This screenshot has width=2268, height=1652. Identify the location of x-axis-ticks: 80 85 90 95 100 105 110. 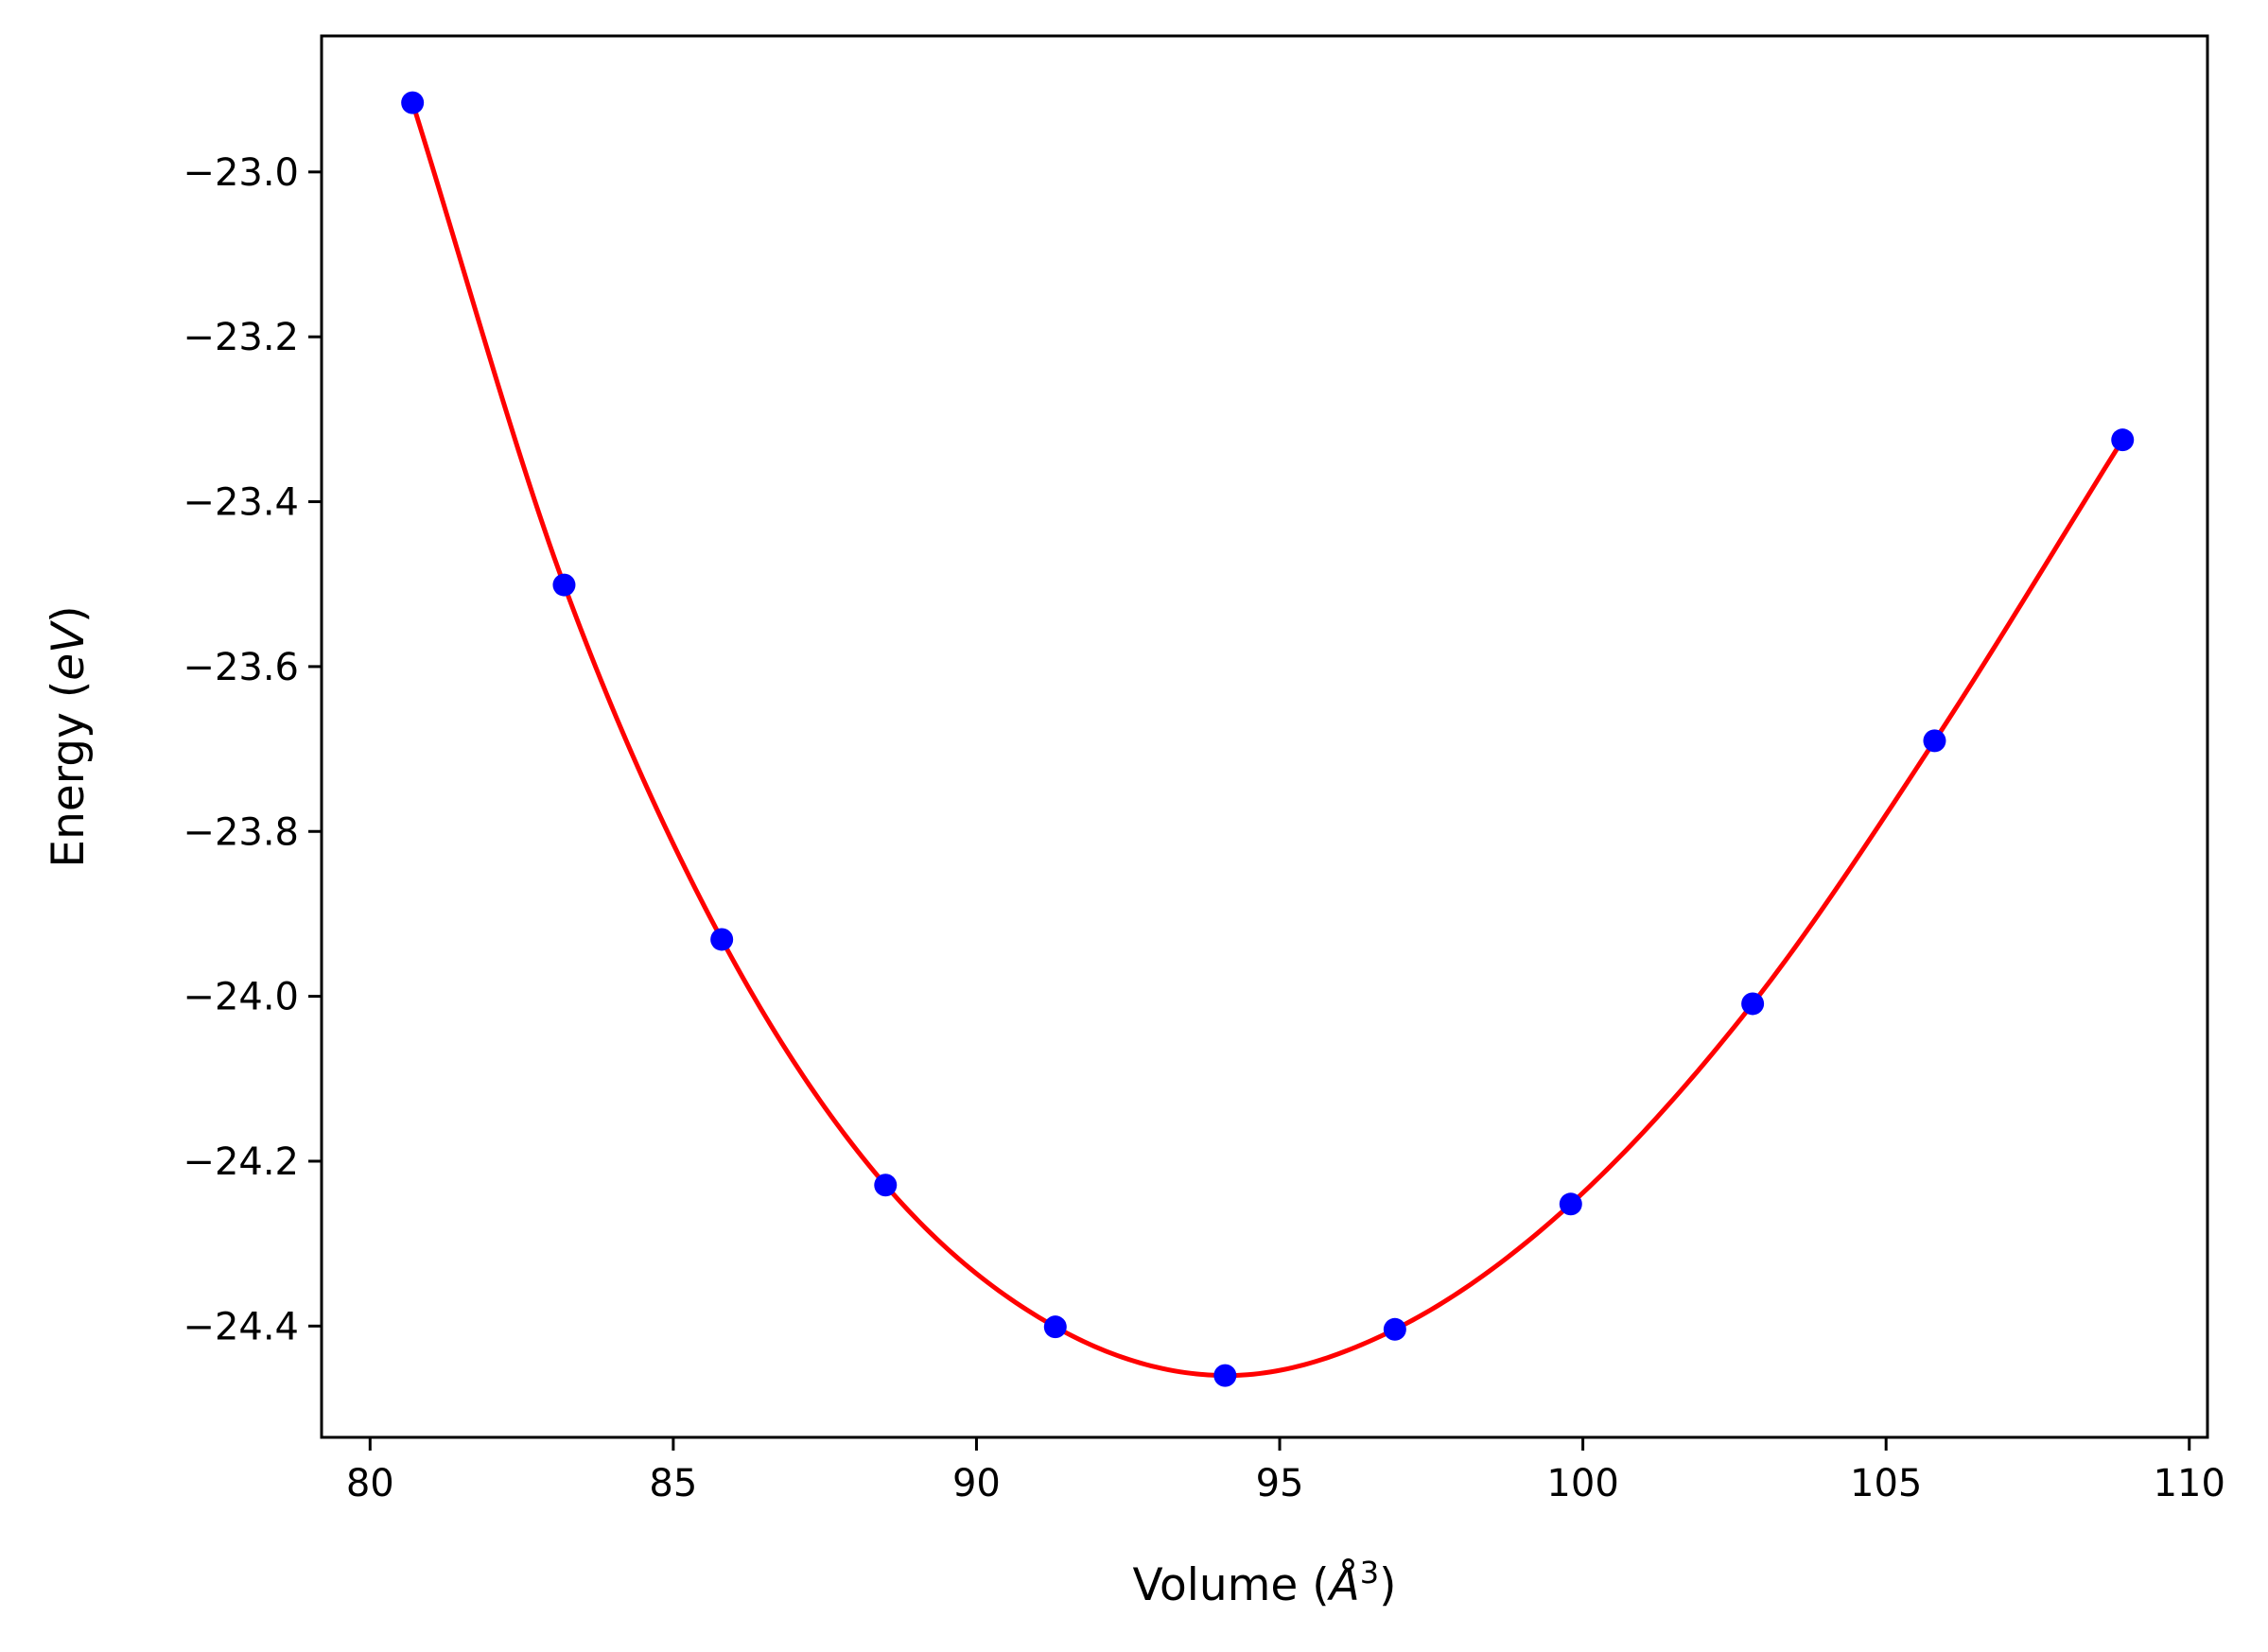
(1285, 1471).